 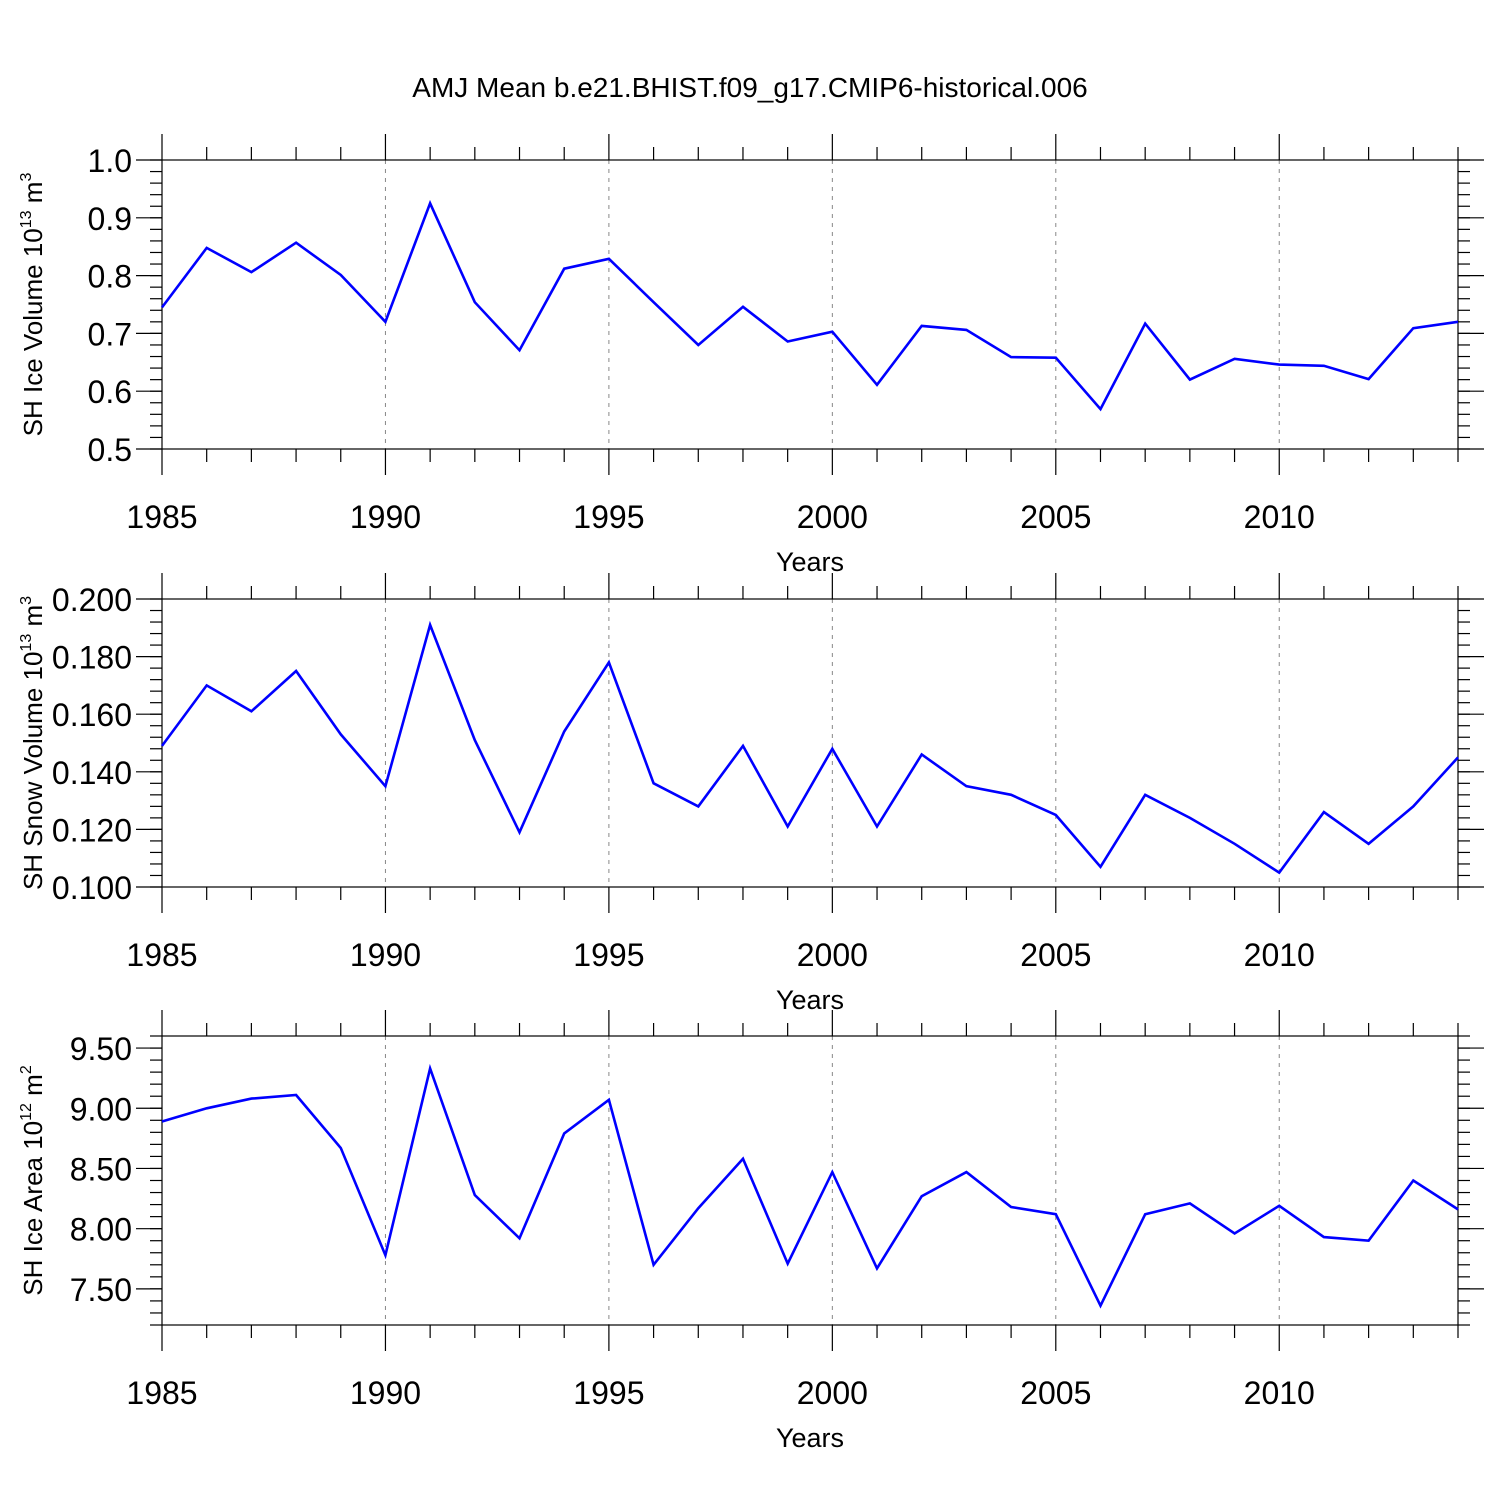 I want to click on y-tick-label: 0.180, so click(x=92, y=658).